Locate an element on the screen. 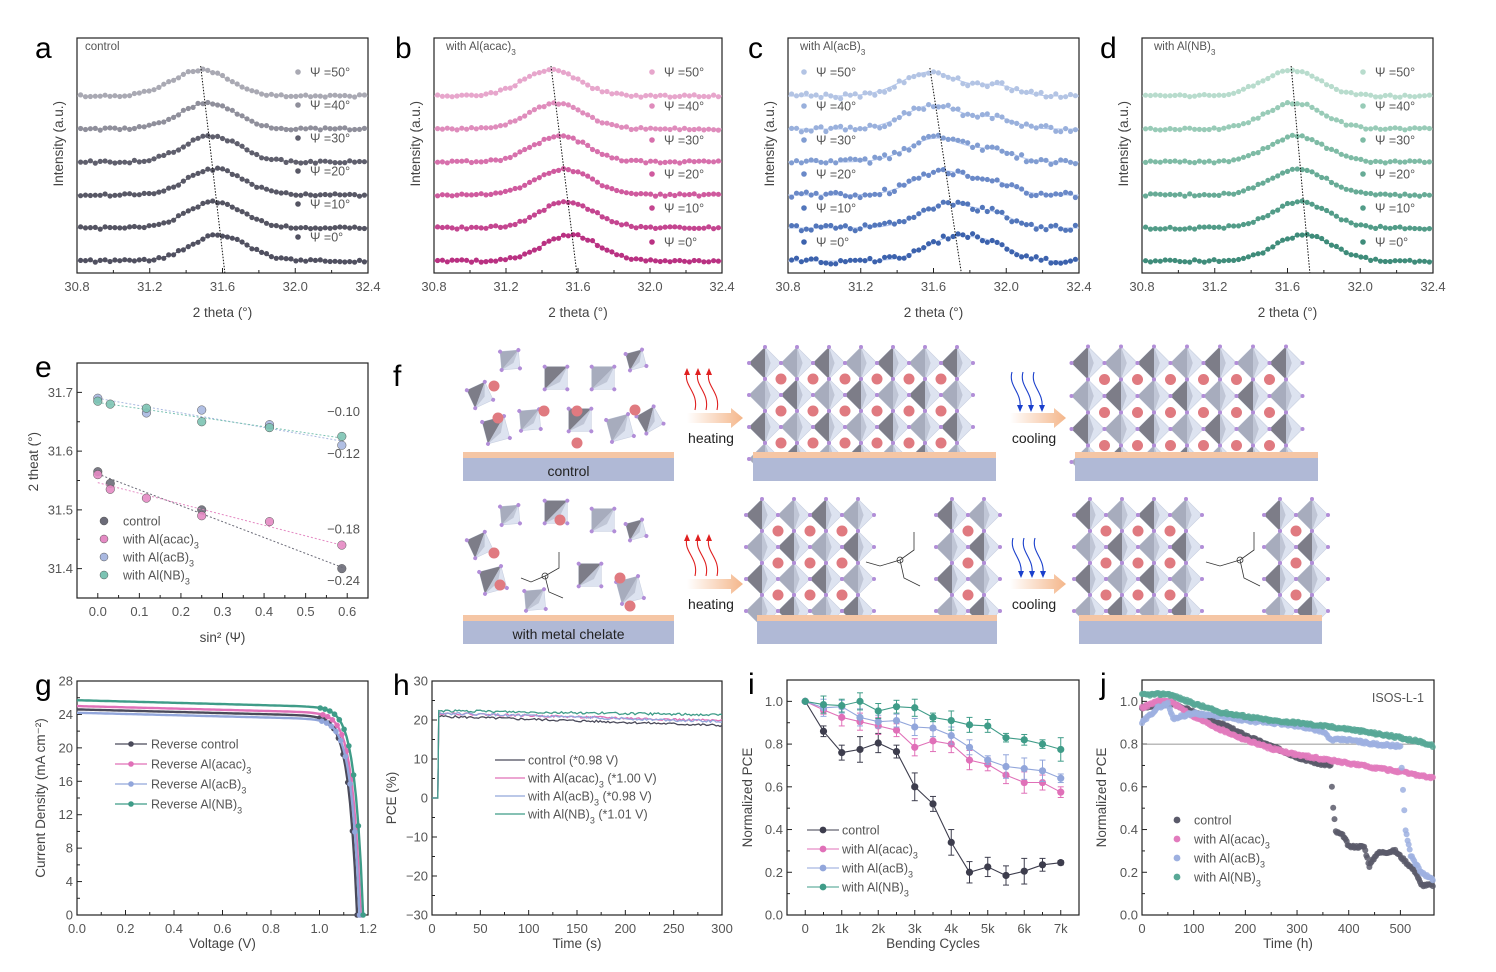 The height and width of the screenshot is (972, 1496). panel-letter: a is located at coordinates (43, 48).